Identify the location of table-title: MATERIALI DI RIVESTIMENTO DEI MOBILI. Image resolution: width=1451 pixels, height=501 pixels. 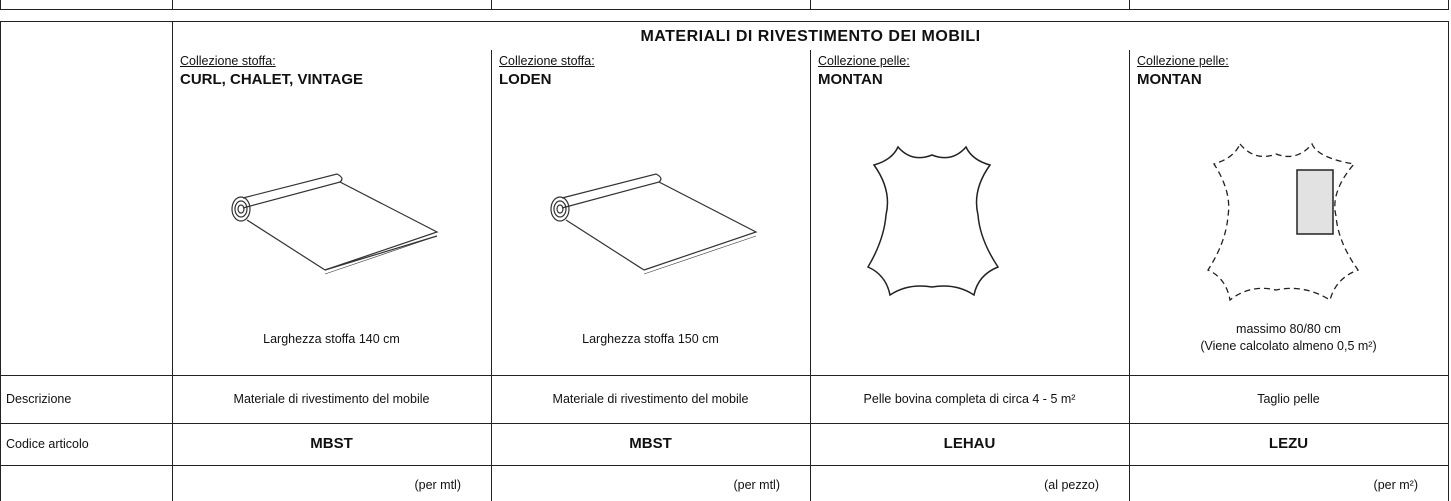
(810, 36).